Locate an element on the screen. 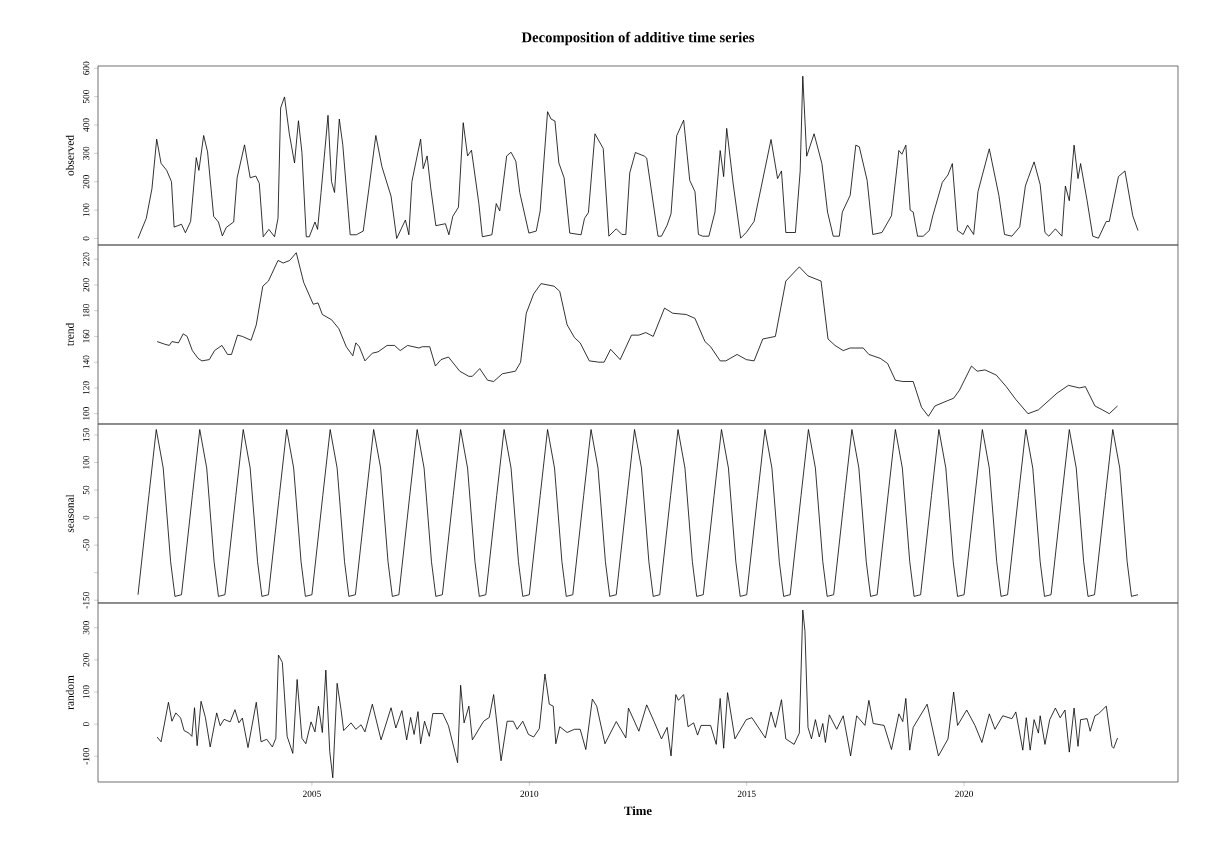  y-tick-label: 50 is located at coordinates (86, 490).